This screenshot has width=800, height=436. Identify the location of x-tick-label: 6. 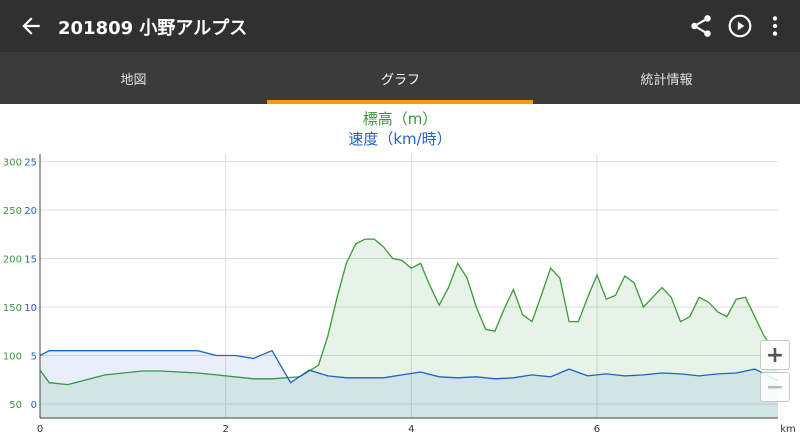
(597, 429).